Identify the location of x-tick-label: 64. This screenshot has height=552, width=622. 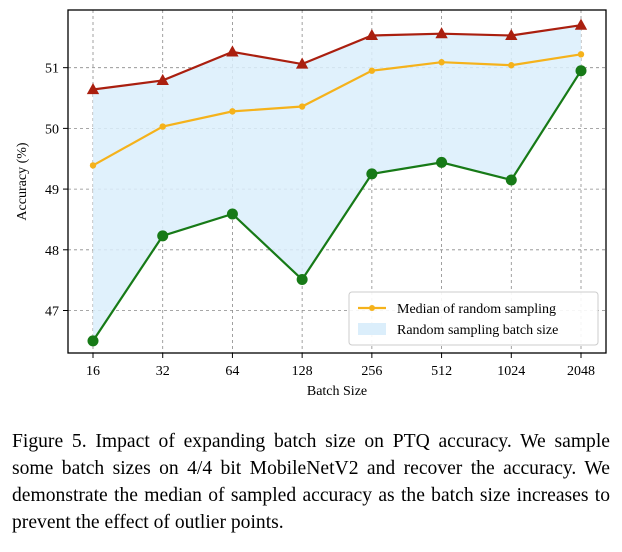
(232, 371).